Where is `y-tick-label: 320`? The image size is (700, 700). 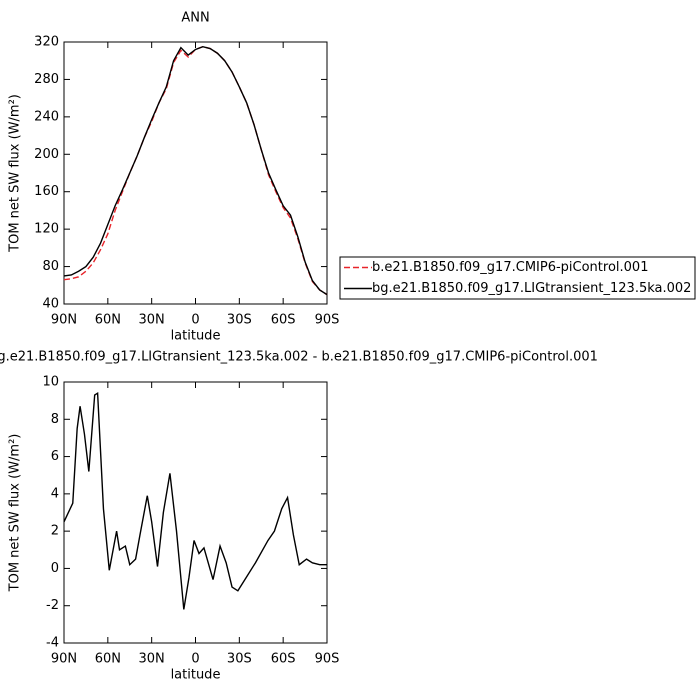
y-tick-label: 320 is located at coordinates (46, 42).